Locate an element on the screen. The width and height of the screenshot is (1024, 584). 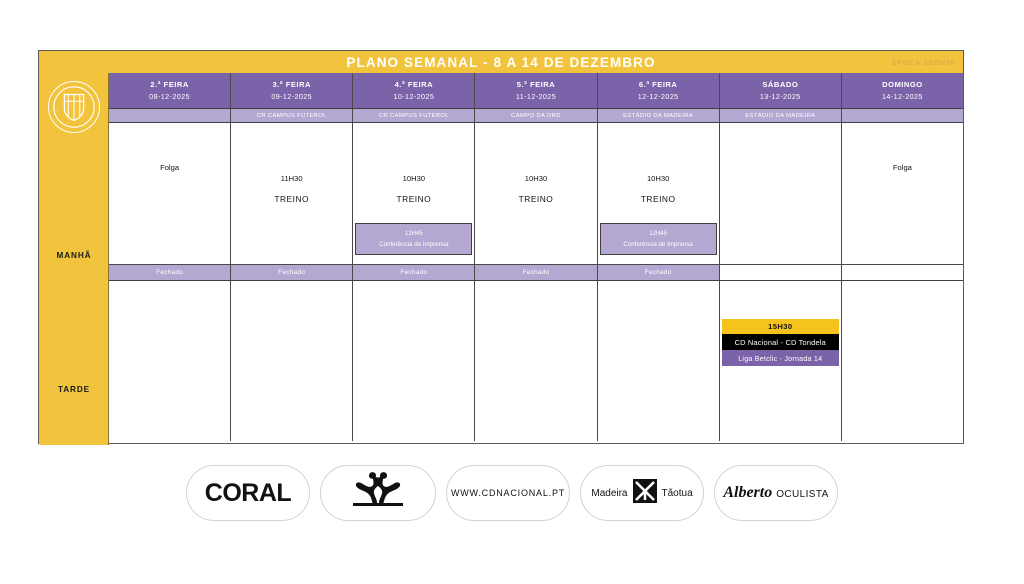
closed-row: Fechado Fechado Fechado Fechado Fechado is located at coordinates (536, 273).